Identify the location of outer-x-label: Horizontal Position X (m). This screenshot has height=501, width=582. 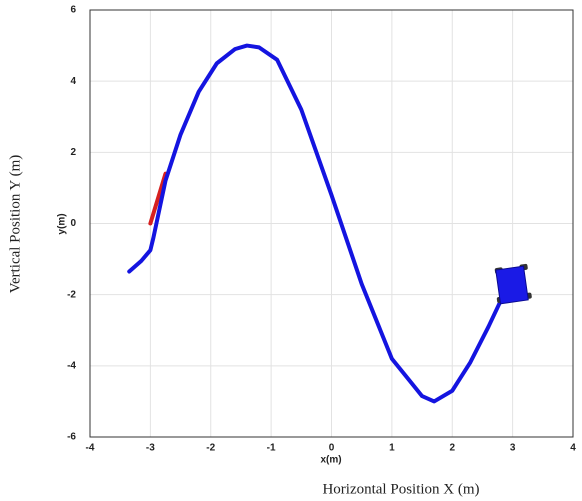
(400, 489).